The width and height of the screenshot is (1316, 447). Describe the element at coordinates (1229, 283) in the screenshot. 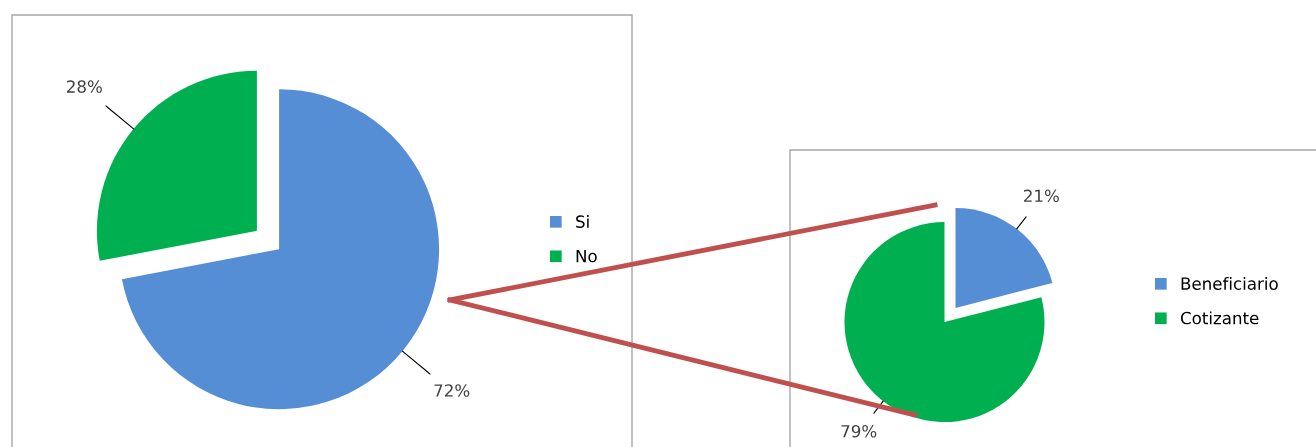

I see `legend-label: Beneficiario` at that location.